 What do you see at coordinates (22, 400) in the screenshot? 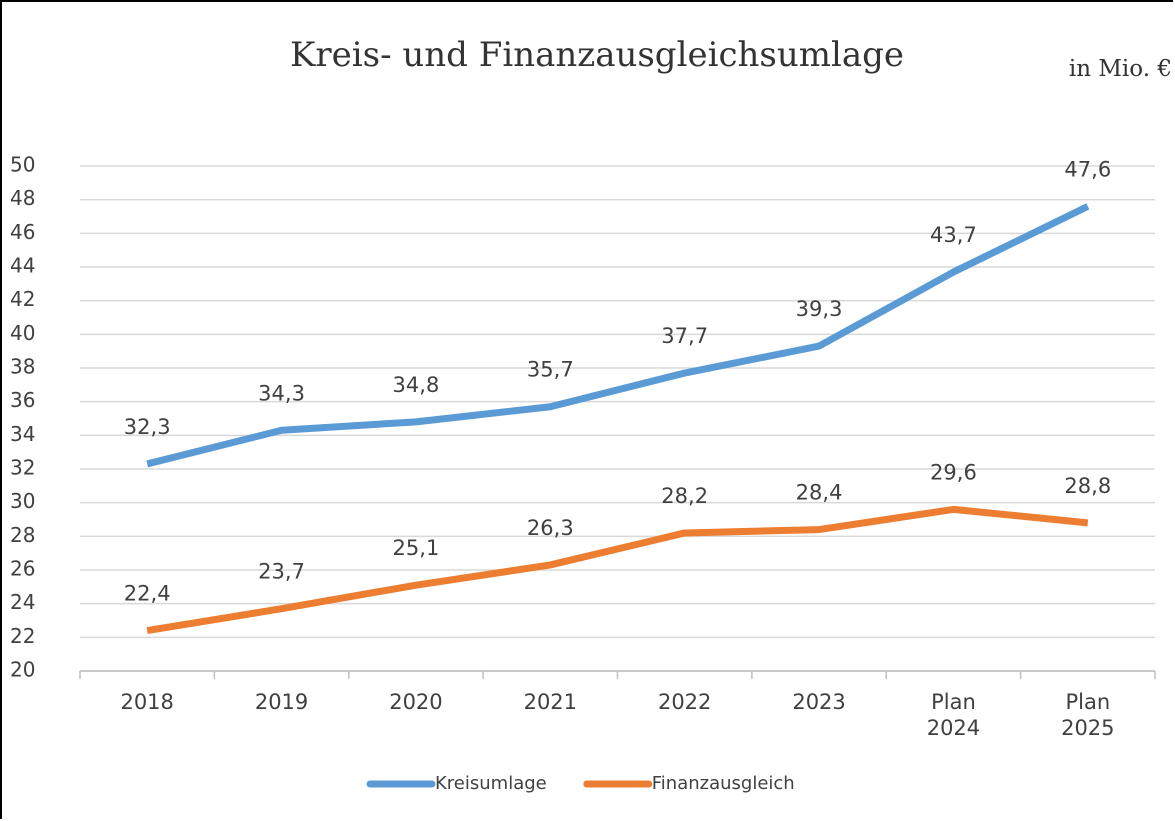
I see `y-tick-label: 36` at bounding box center [22, 400].